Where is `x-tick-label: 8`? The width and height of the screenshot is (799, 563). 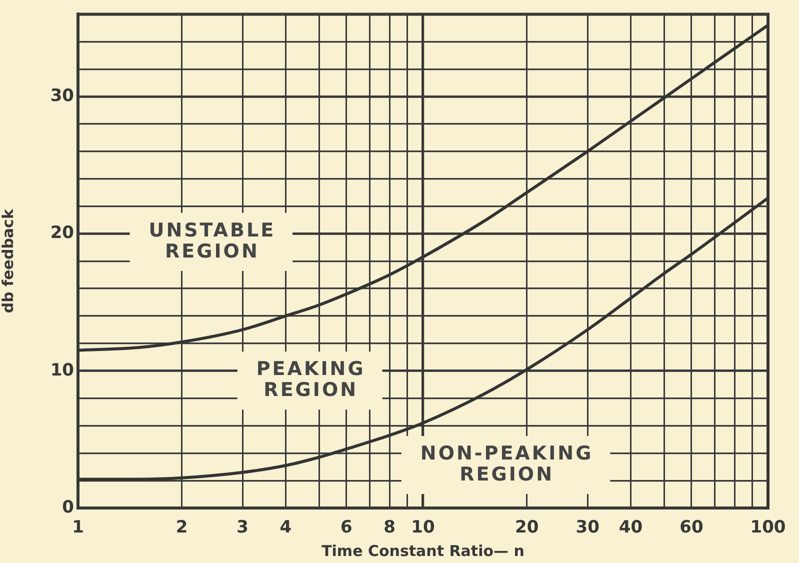 x-tick-label: 8 is located at coordinates (390, 528).